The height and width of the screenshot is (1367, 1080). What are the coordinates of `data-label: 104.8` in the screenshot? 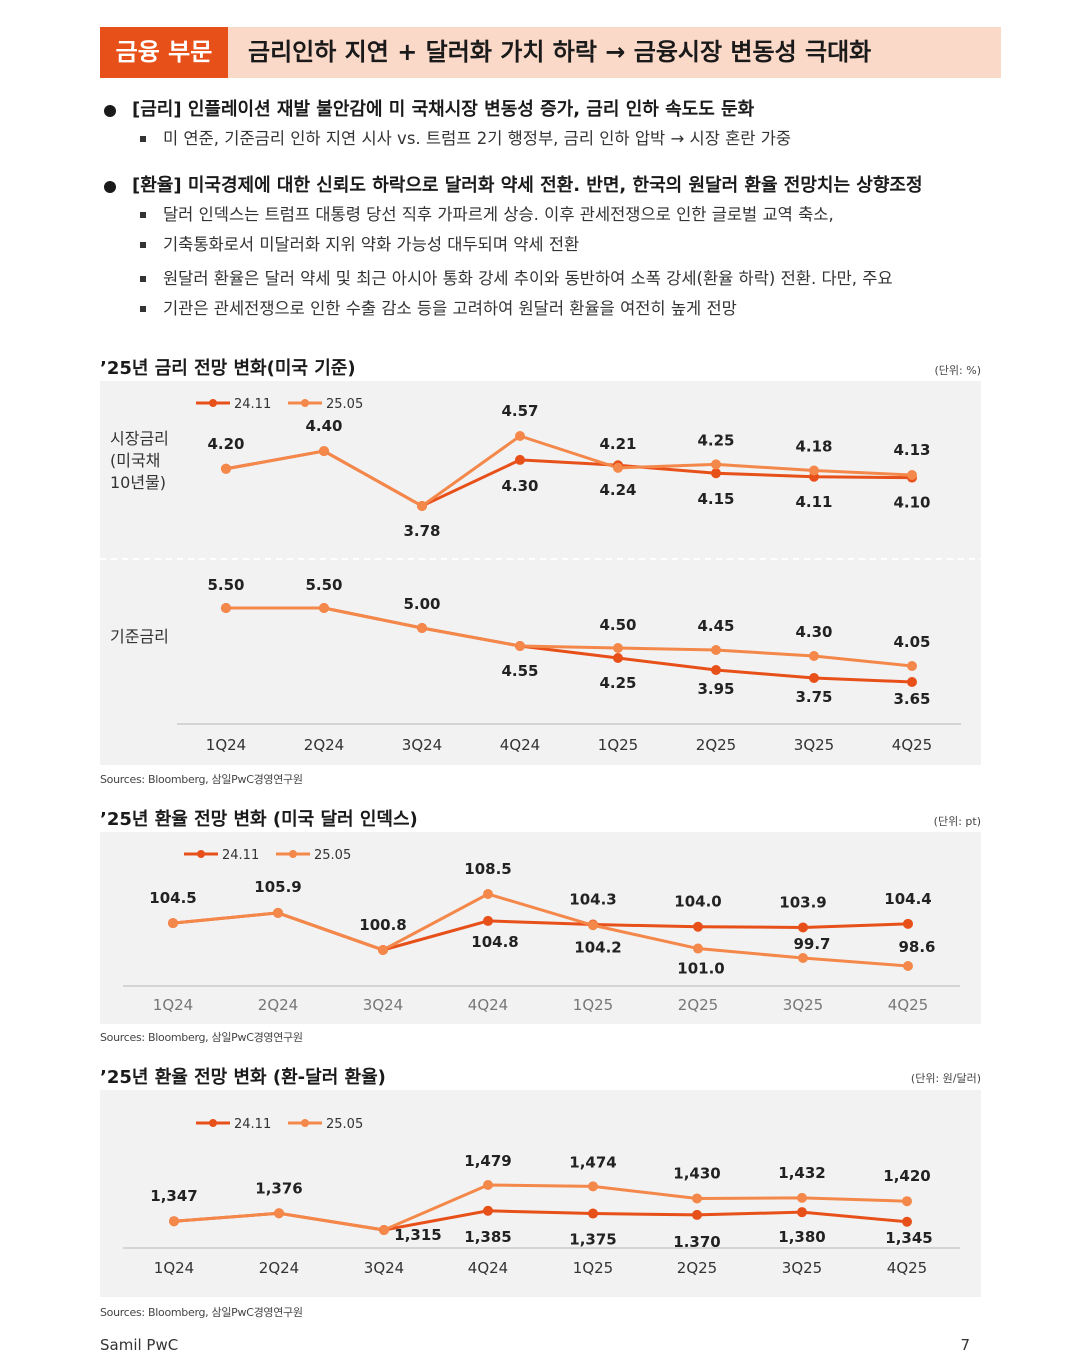 It's located at (494, 942).